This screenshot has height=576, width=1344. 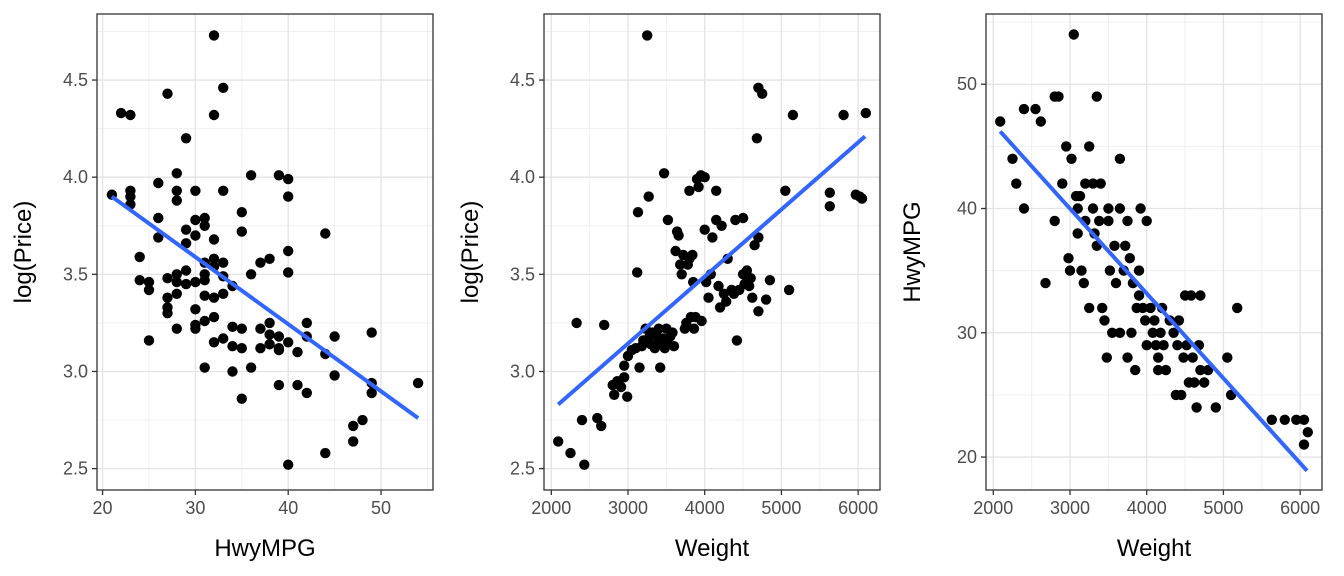 What do you see at coordinates (551, 508) in the screenshot?
I see `x-tick-label: 2000` at bounding box center [551, 508].